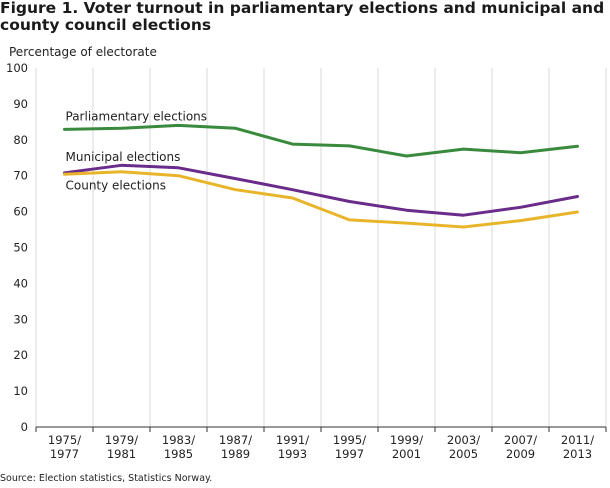 This screenshot has width=610, height=488. I want to click on x-tick-label-line: 1975/, so click(64, 440).